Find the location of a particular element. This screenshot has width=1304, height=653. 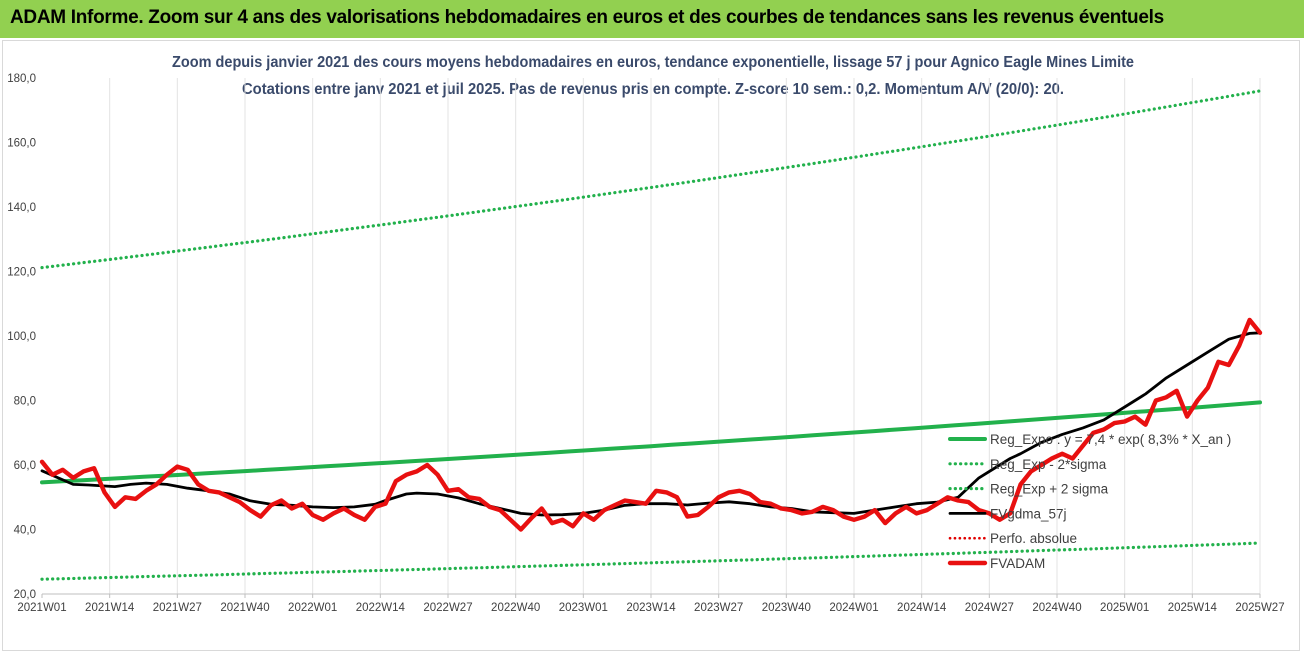

x-tick-label: 2021W40 is located at coordinates (244, 608).